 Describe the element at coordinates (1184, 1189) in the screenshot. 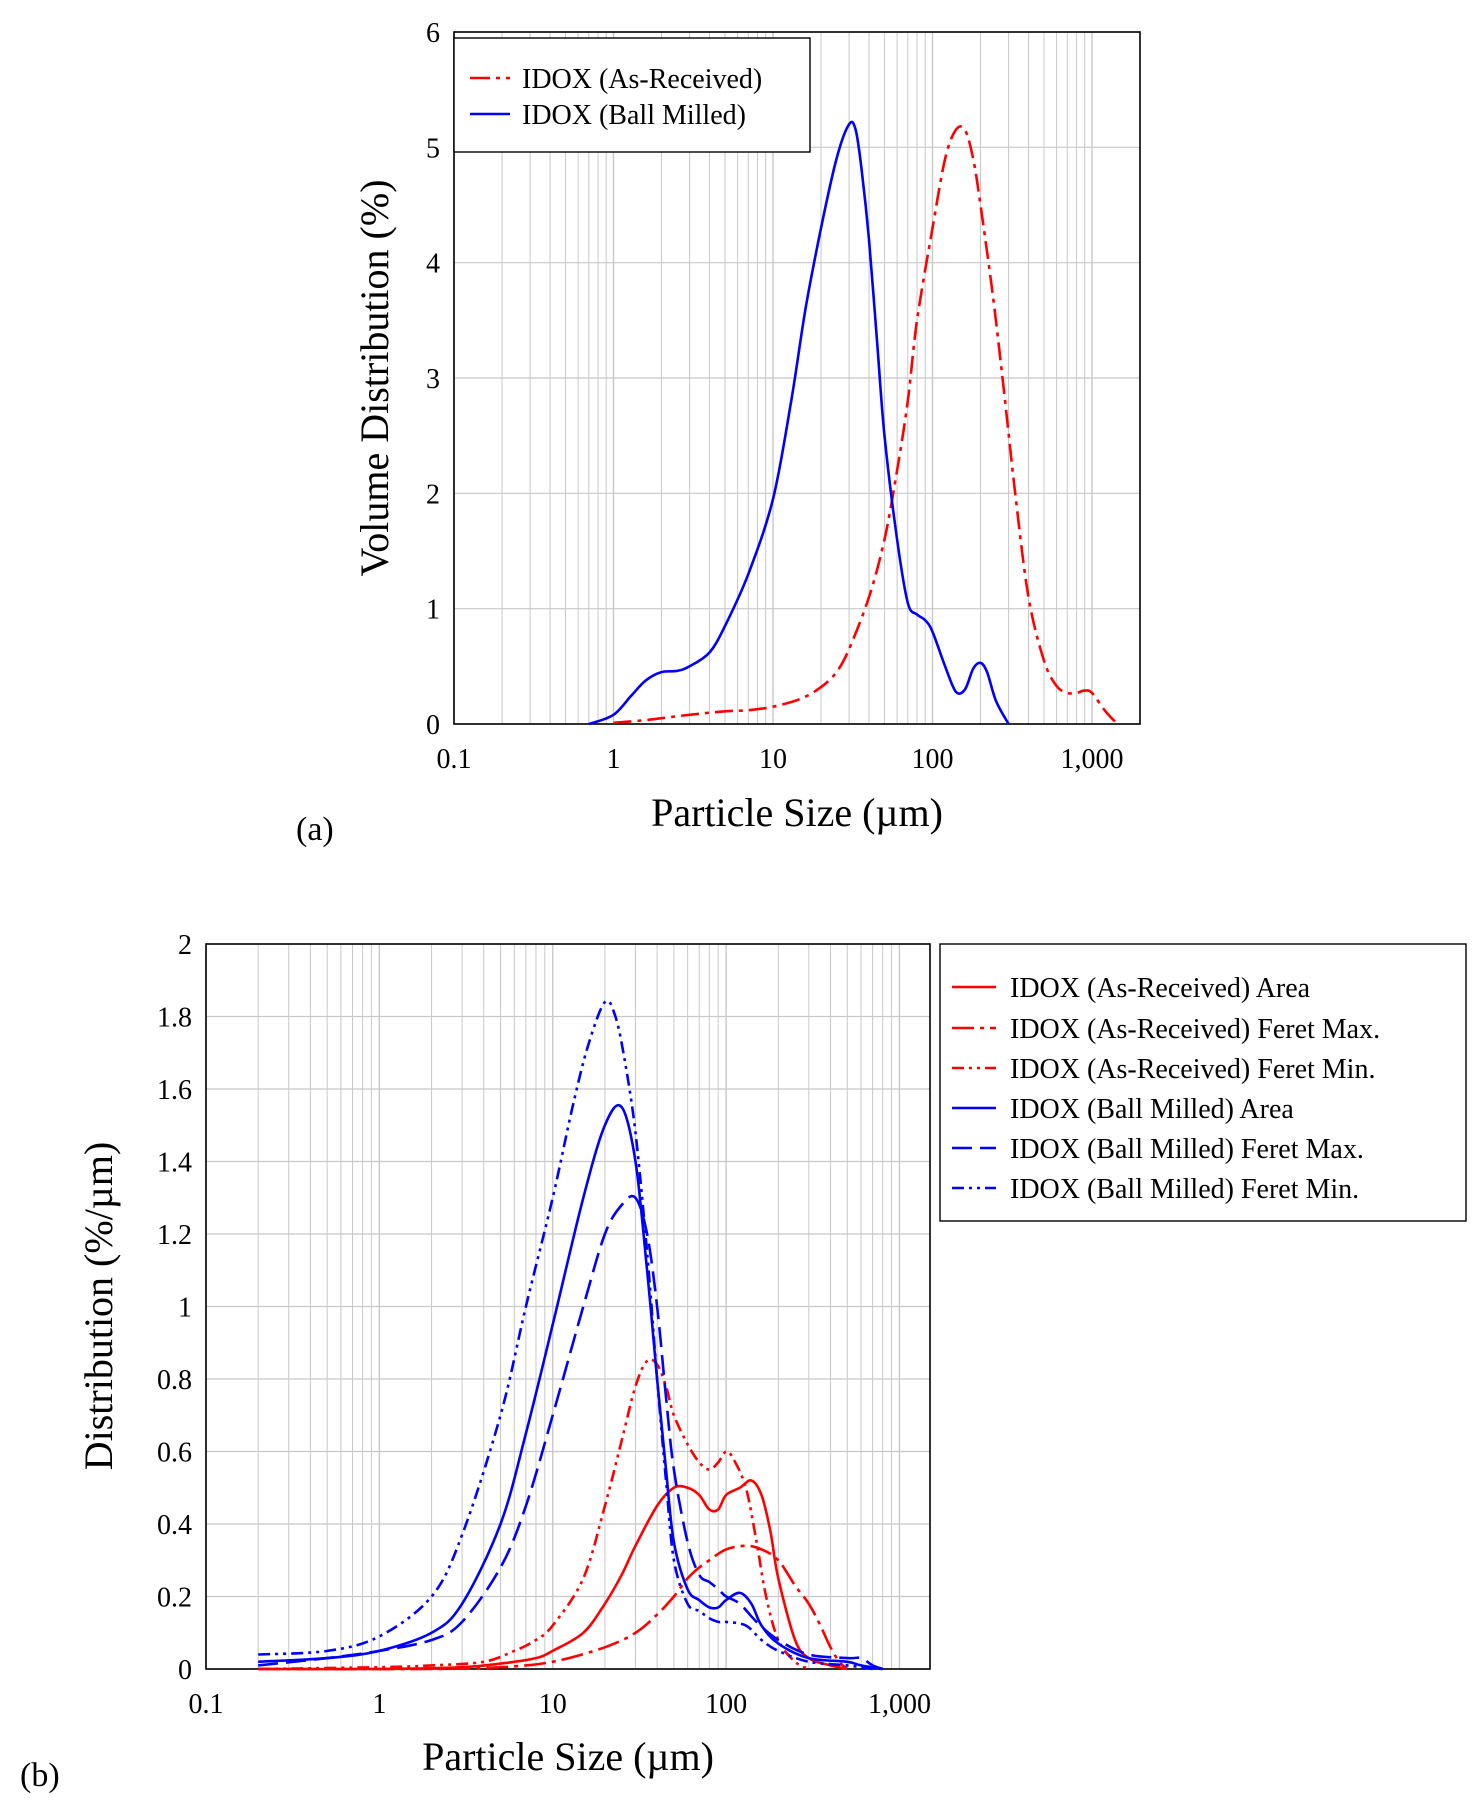

I see `legend-label-ball-milled-feret-min: IDOX (Ball Milled) Feret Min.` at that location.